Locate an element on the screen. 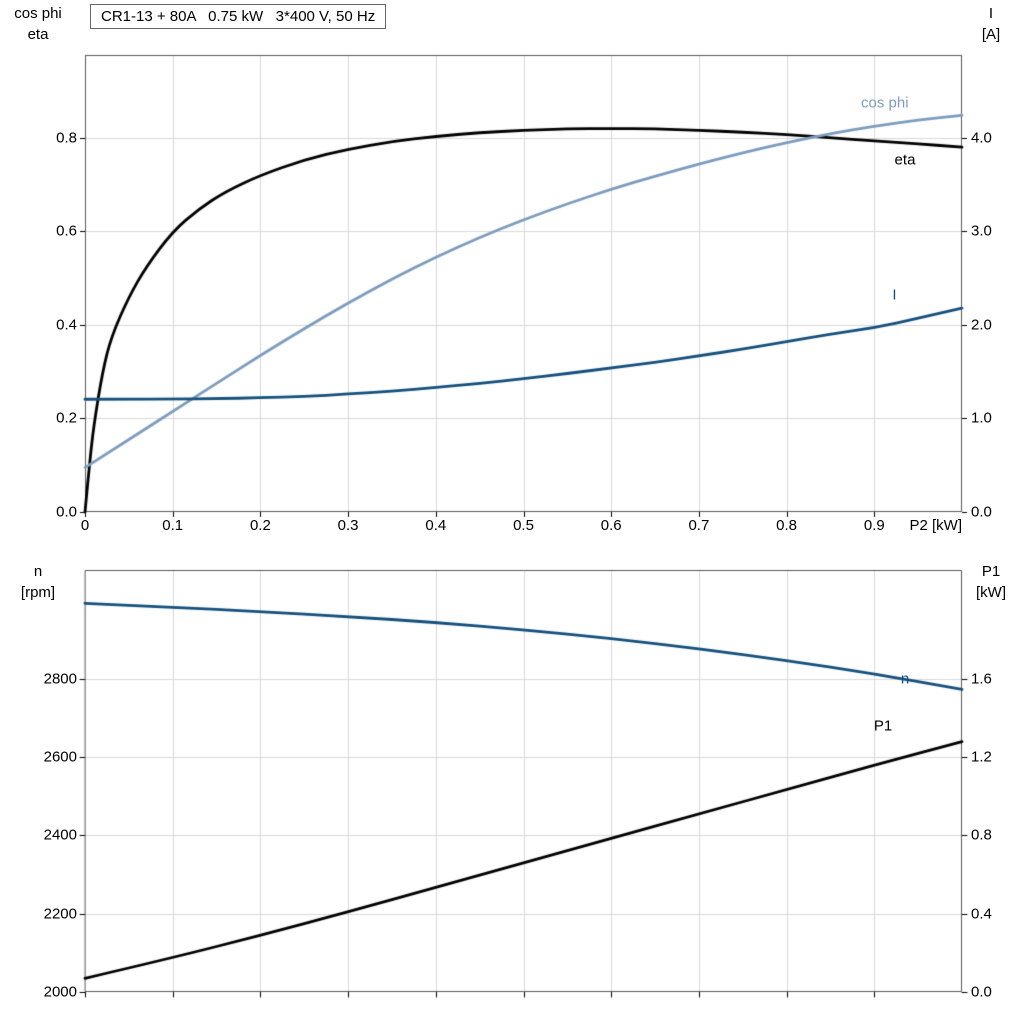 The image size is (1024, 1024). tick-label-y-right: 1.6 is located at coordinates (981, 679).